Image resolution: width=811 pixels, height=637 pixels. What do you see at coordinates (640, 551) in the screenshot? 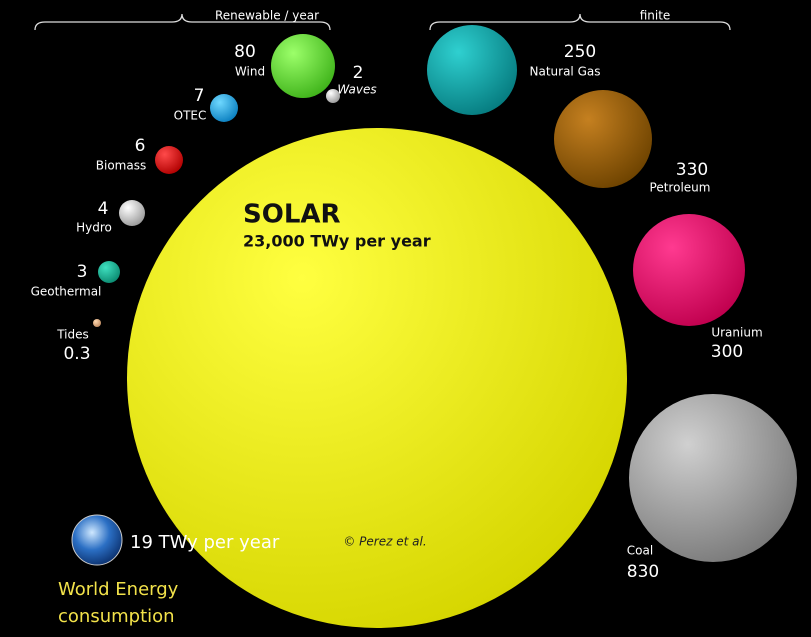
I see `label: Coal` at bounding box center [640, 551].